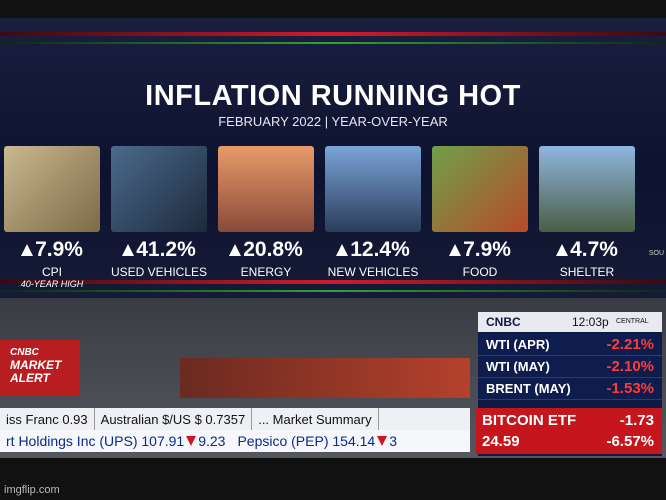 This screenshot has width=666, height=500. I want to click on btc-price: 24.59, so click(501, 441).